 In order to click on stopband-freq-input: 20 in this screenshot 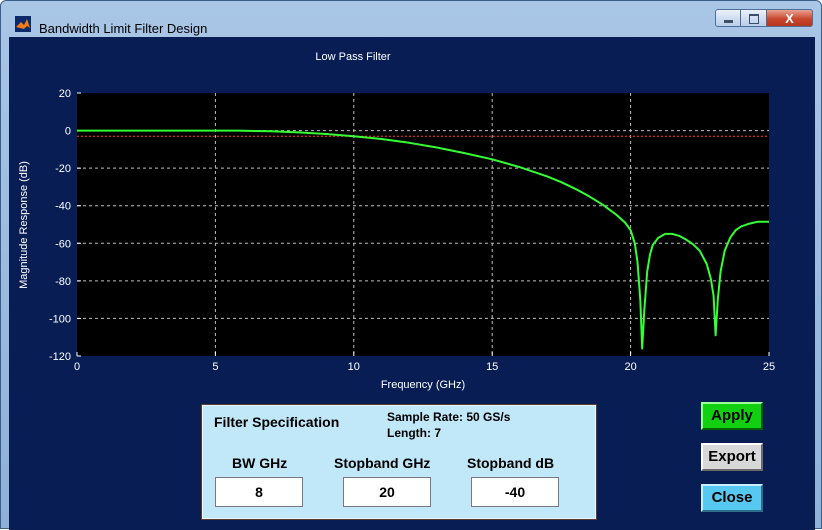, I will do `click(387, 492)`.